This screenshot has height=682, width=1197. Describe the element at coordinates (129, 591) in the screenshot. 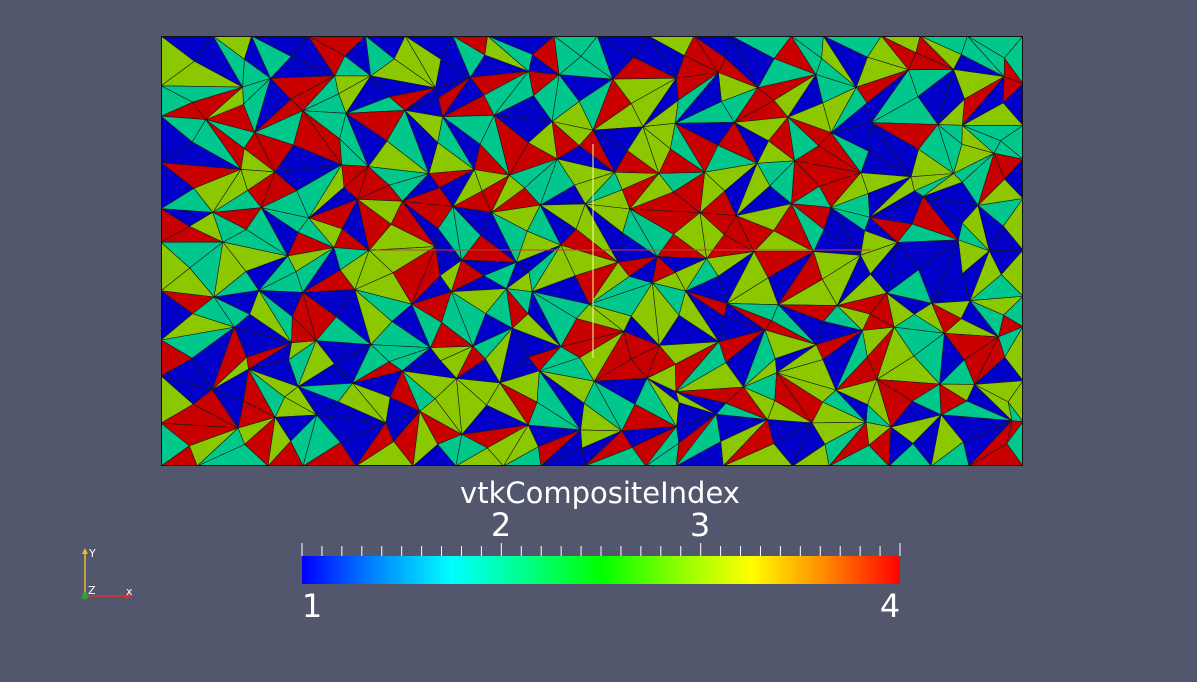

I see `x-axis-label: x` at that location.